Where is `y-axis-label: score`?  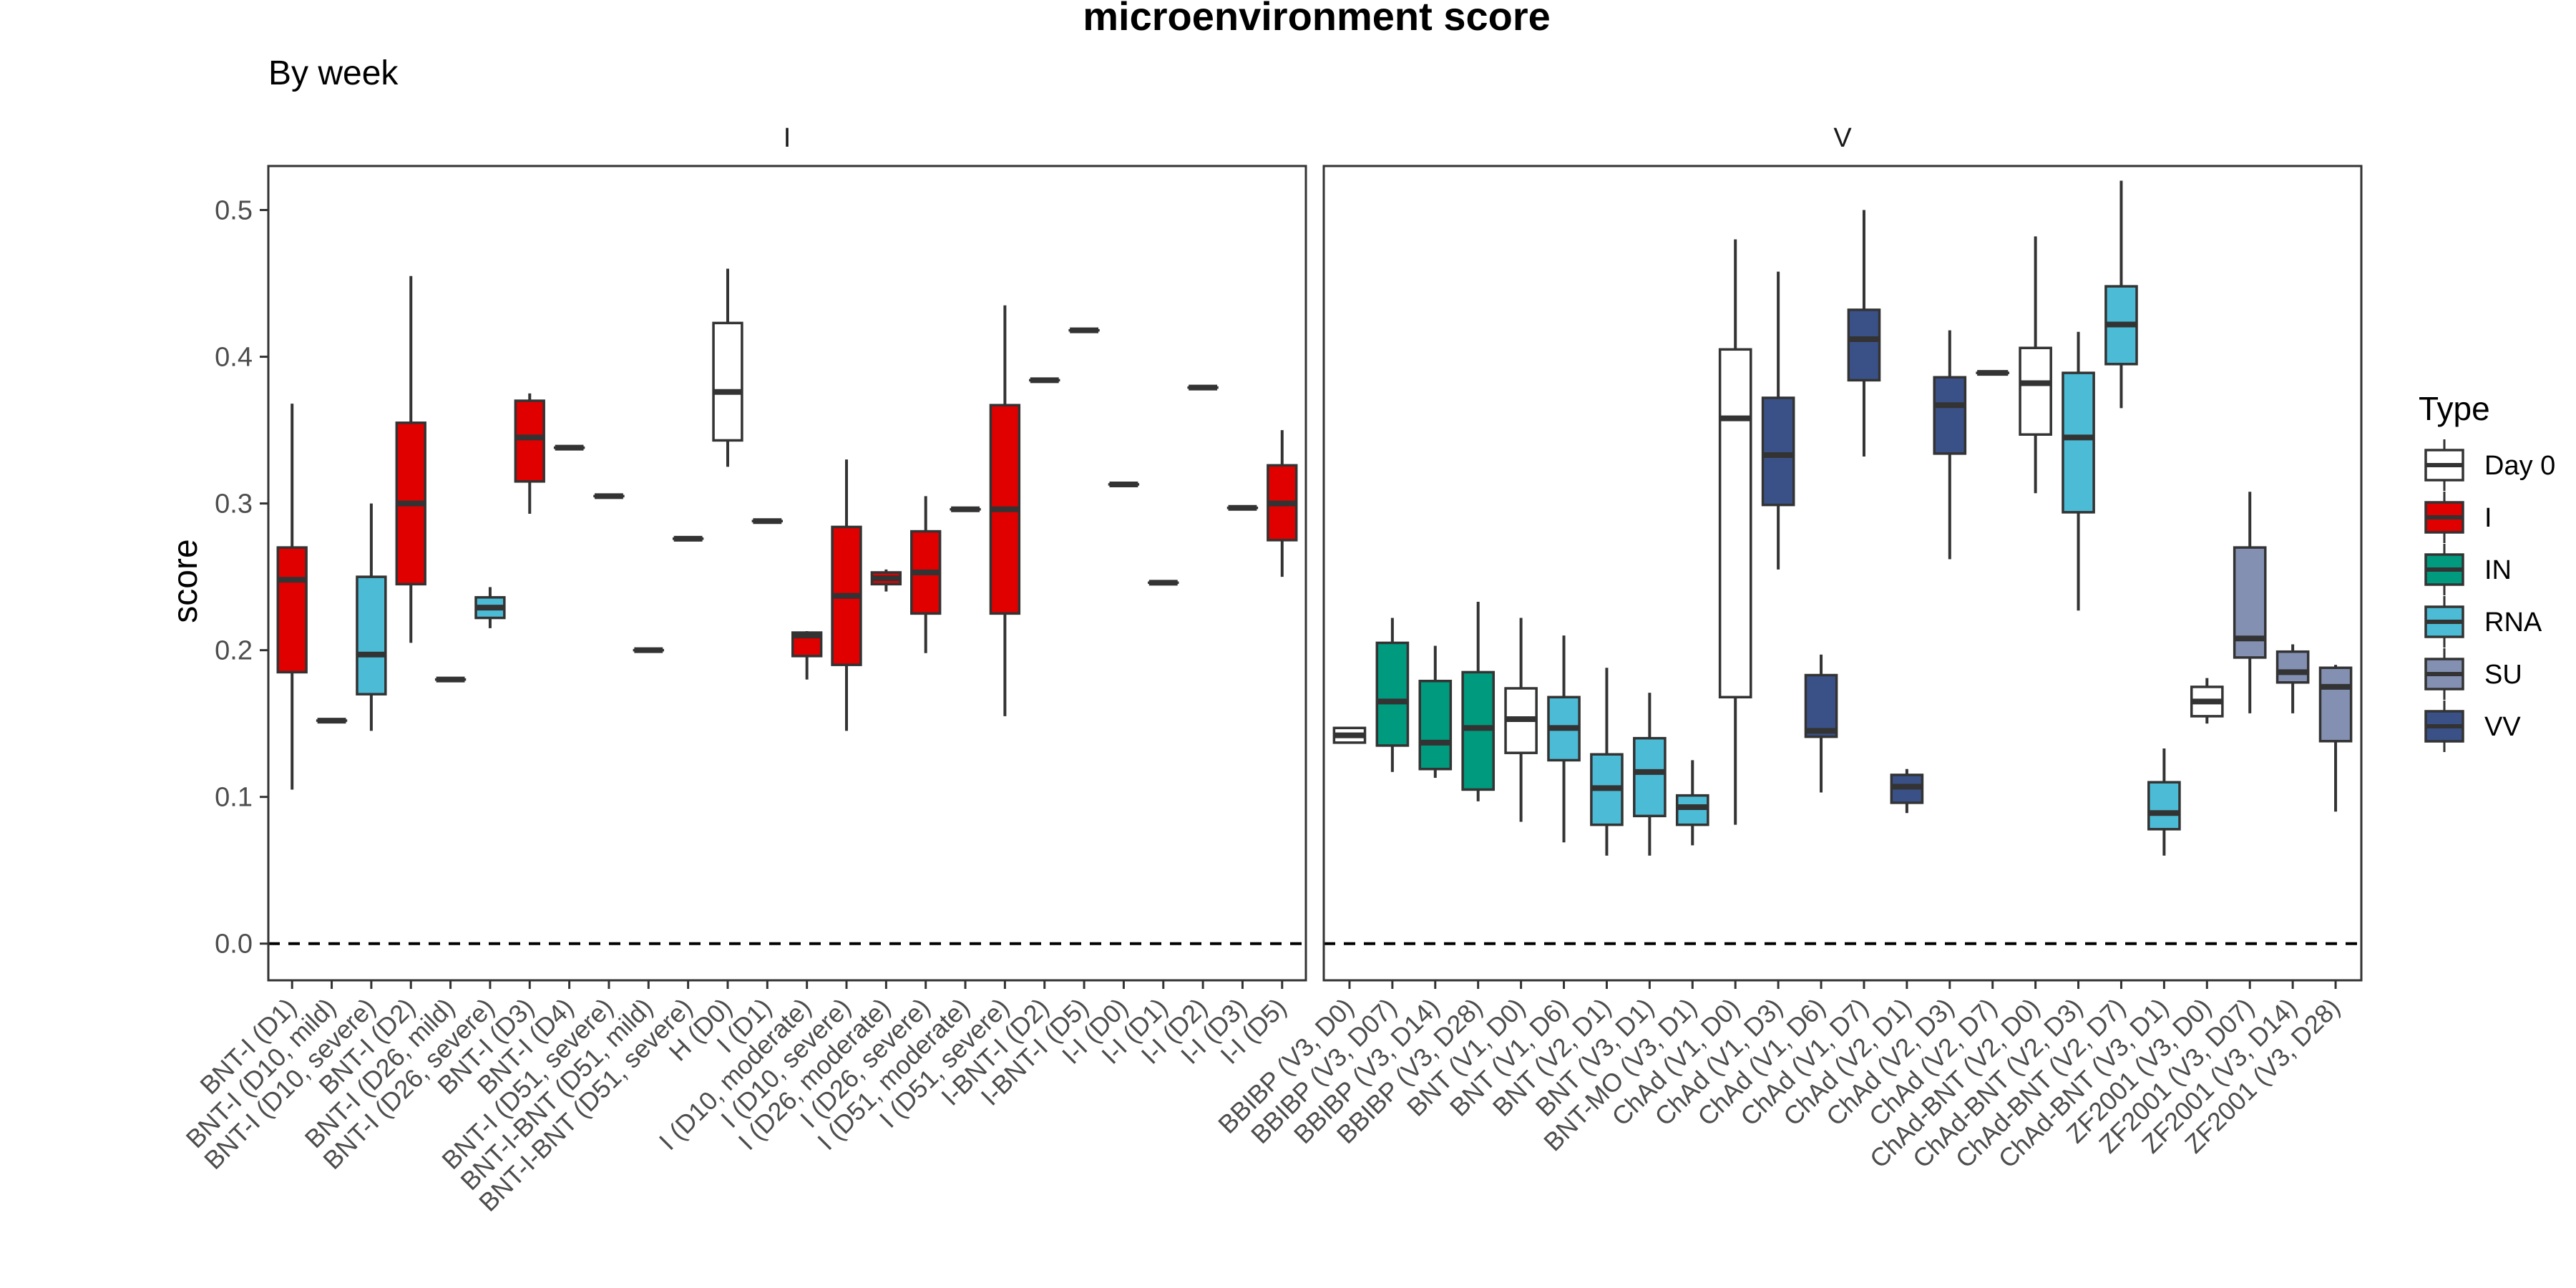 y-axis-label: score is located at coordinates (186, 581).